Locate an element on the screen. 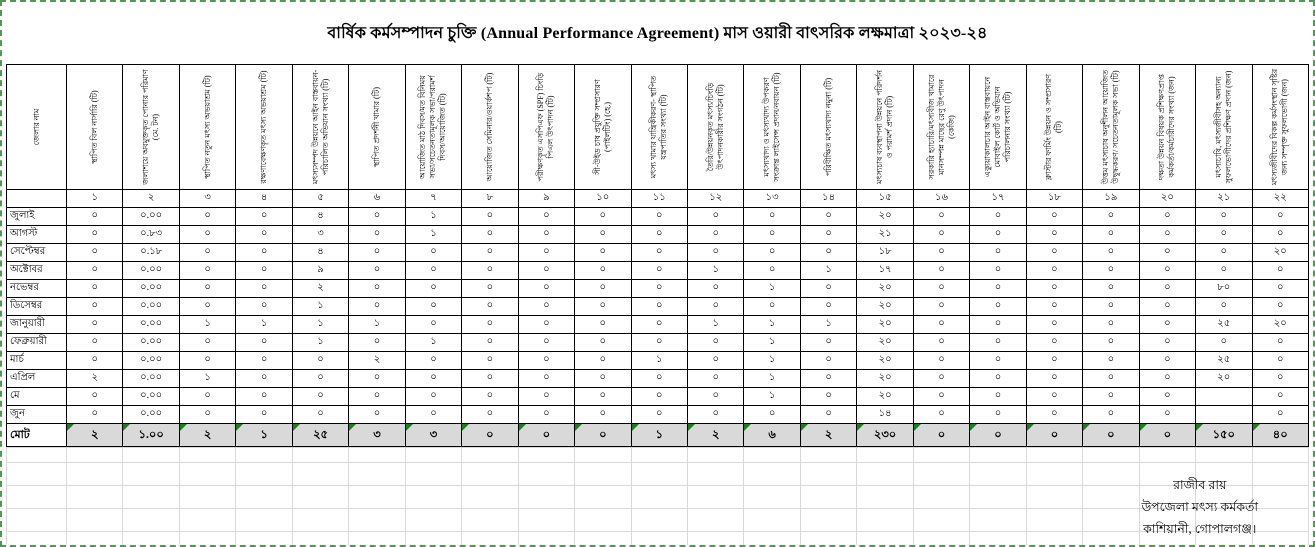 The height and width of the screenshot is (547, 1315). data-cell: ৪ is located at coordinates (320, 252).